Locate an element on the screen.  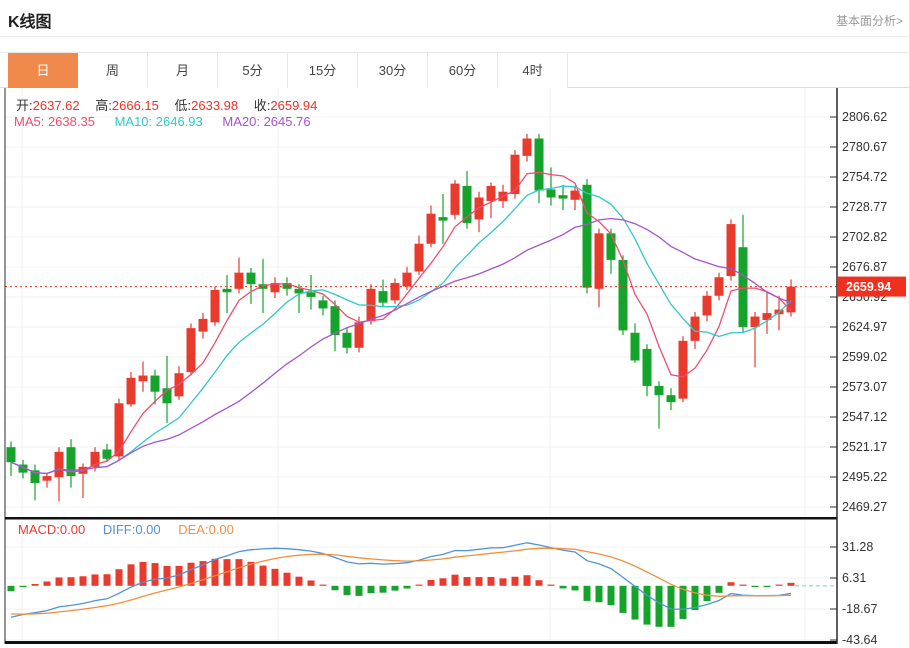
ma20-value: MA20: 2645.76 is located at coordinates (266, 121).